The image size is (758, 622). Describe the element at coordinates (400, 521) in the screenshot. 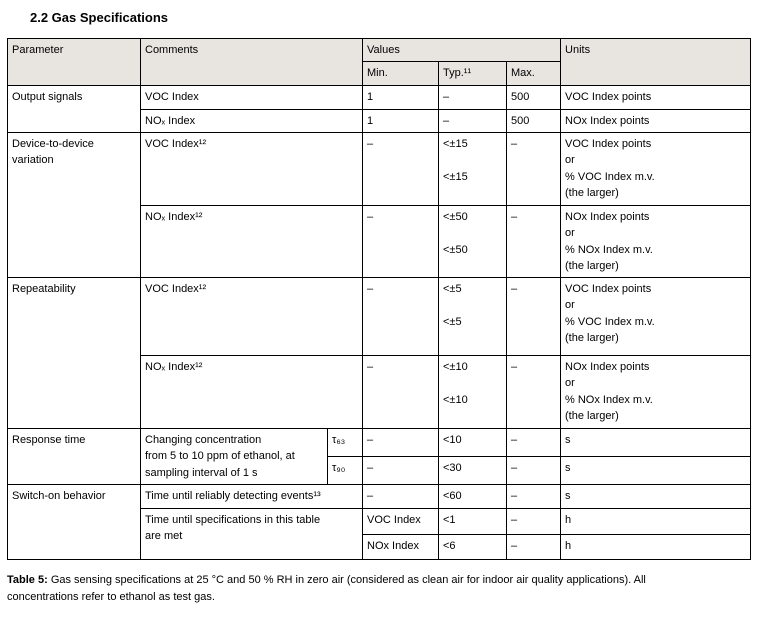

I see `signal-label-cell: VOC Index` at that location.